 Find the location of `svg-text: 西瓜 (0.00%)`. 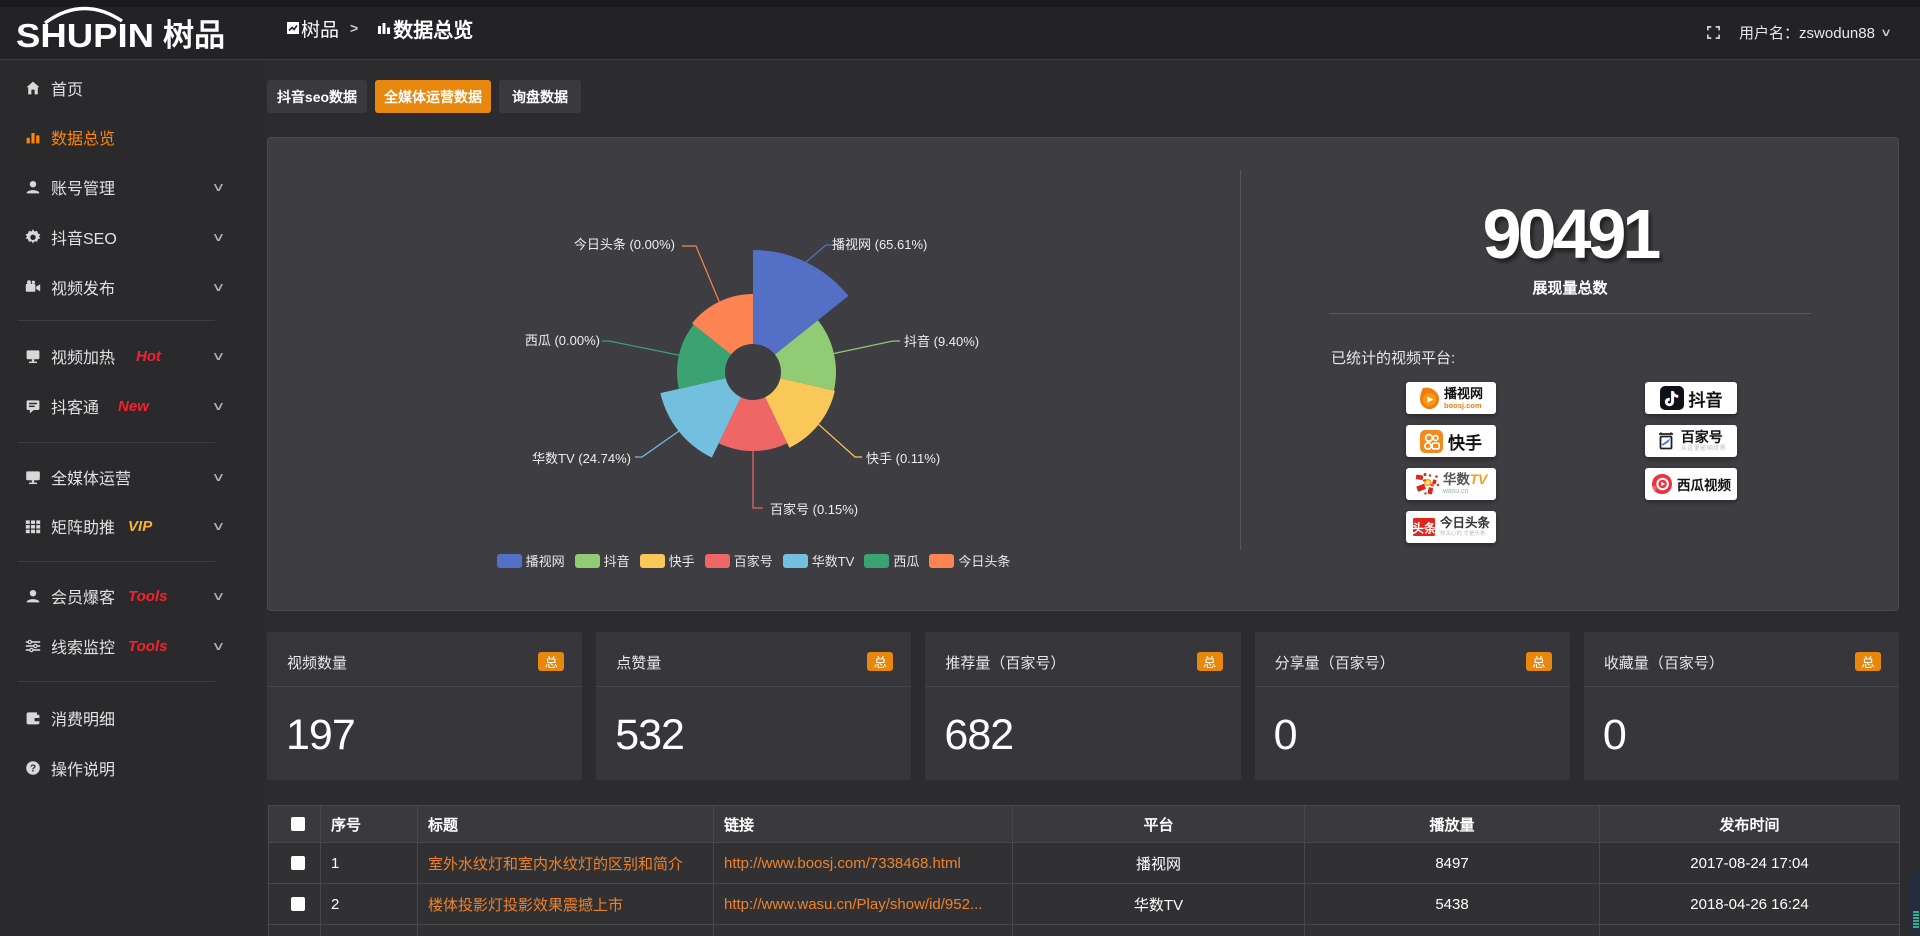

svg-text: 西瓜 (0.00%) is located at coordinates (562, 340).